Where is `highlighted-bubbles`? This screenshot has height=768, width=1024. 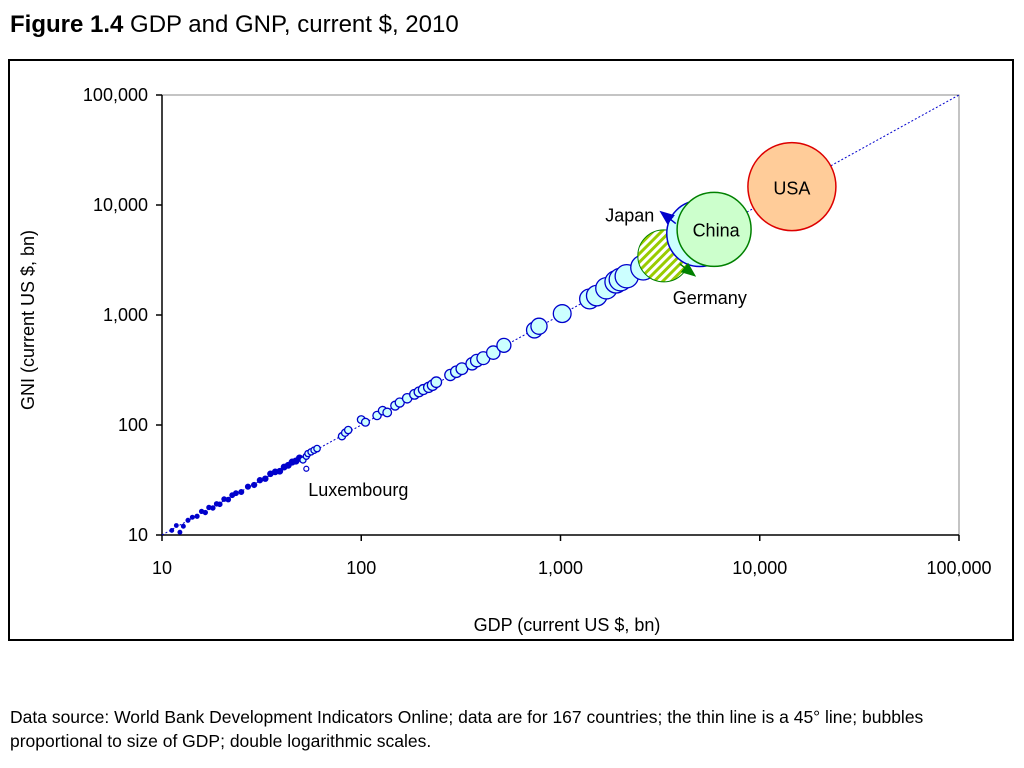 highlighted-bubbles is located at coordinates (737, 212).